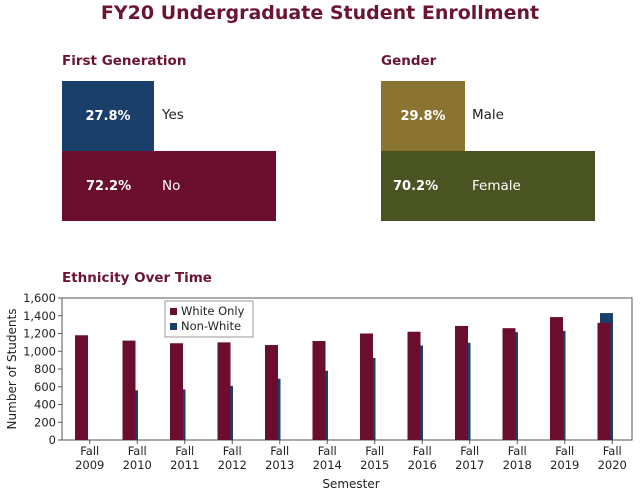 The height and width of the screenshot is (499, 640). What do you see at coordinates (39, 351) in the screenshot?
I see `y-tick-label: 1,000` at bounding box center [39, 351].